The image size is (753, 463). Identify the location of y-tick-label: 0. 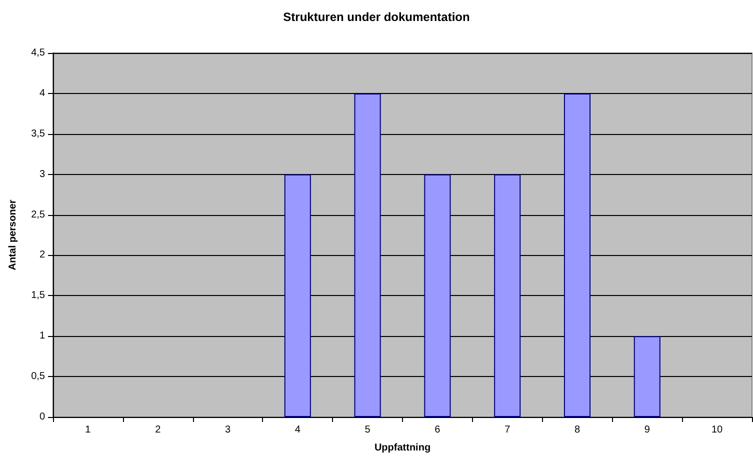
(42, 417).